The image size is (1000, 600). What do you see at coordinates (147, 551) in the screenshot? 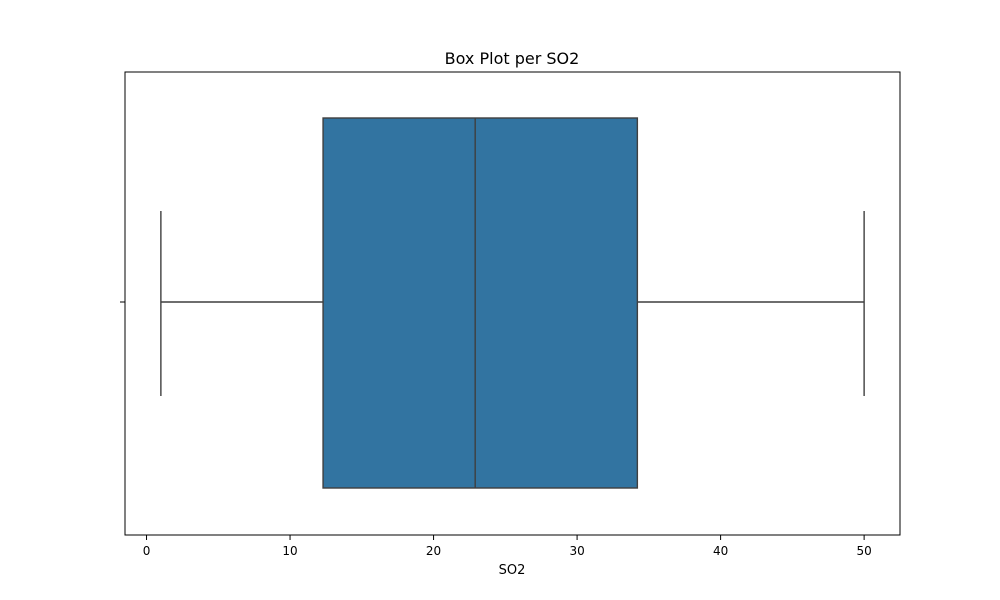
I see `x-tick-label: 0` at bounding box center [147, 551].